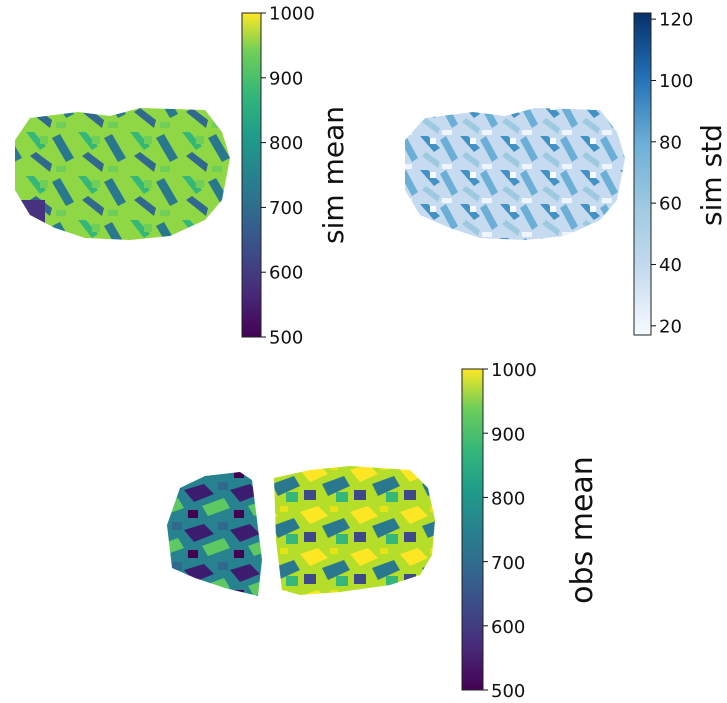 The image size is (727, 703). I want to click on obs-mean-colorbar-label: obs mean, so click(582, 530).